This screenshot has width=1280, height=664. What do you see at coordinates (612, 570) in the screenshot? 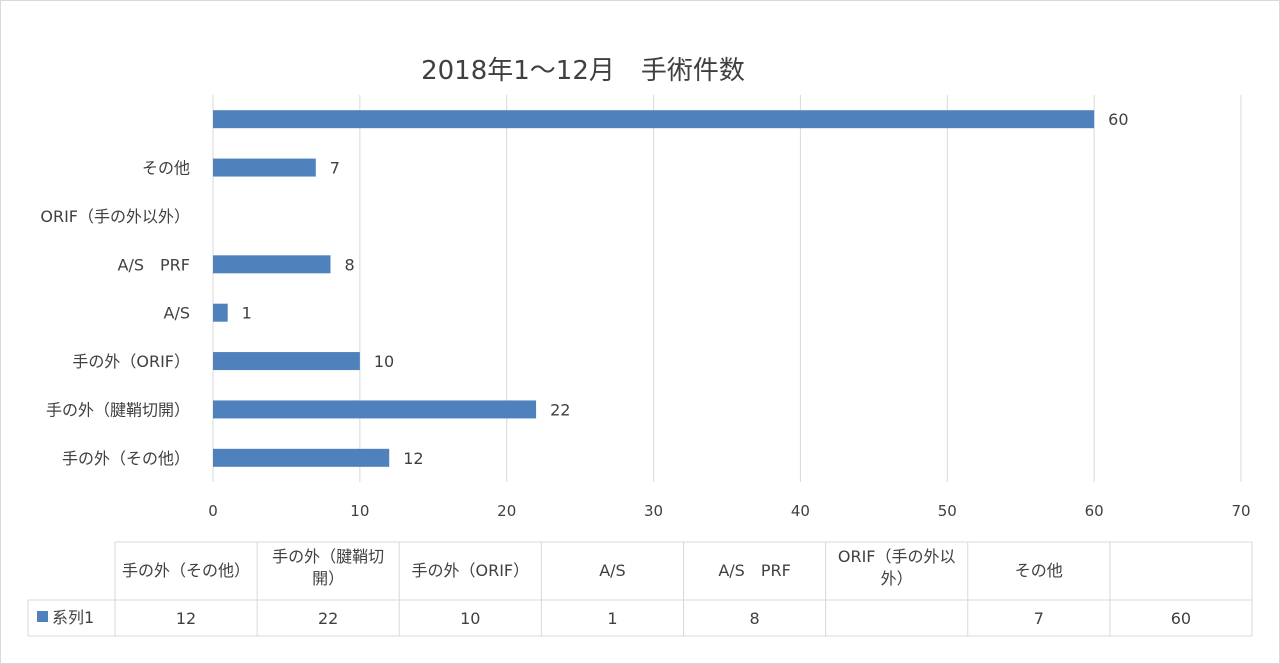
I see `table-header-cell: A/S` at bounding box center [612, 570].